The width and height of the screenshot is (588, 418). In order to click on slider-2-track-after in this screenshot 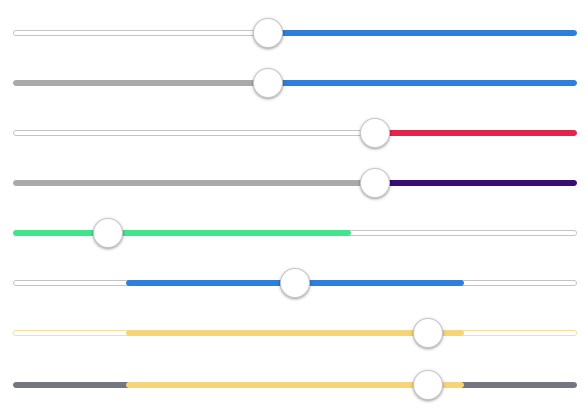, I will do `click(422, 83)`.